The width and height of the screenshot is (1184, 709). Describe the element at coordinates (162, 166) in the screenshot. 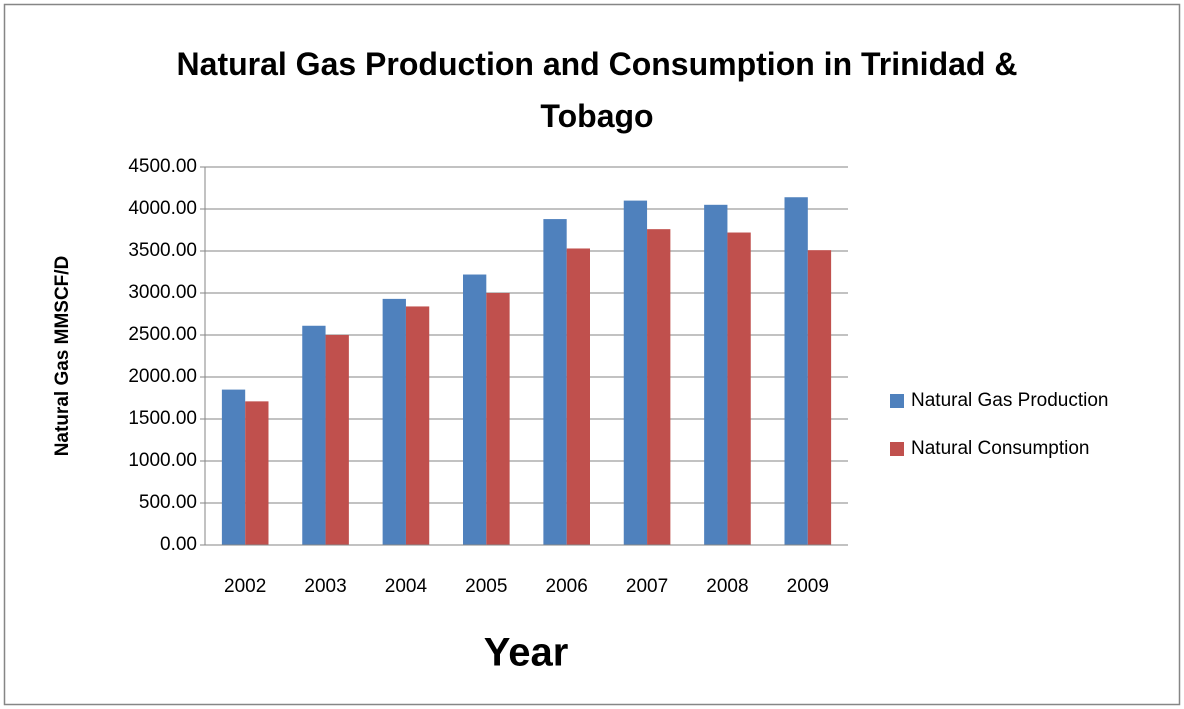

I see `y-tick-label: 4500.00` at that location.